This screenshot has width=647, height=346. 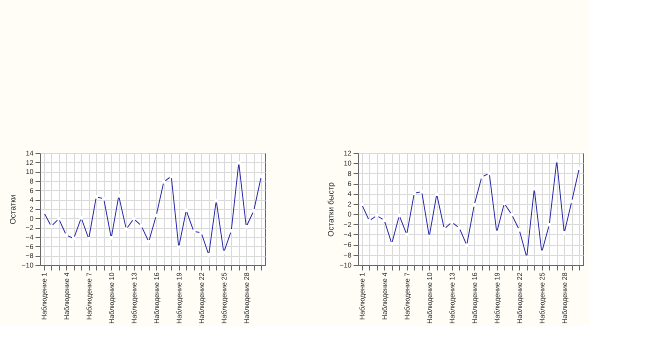 I want to click on y-axis-title: Остатки быстр, so click(x=331, y=209).